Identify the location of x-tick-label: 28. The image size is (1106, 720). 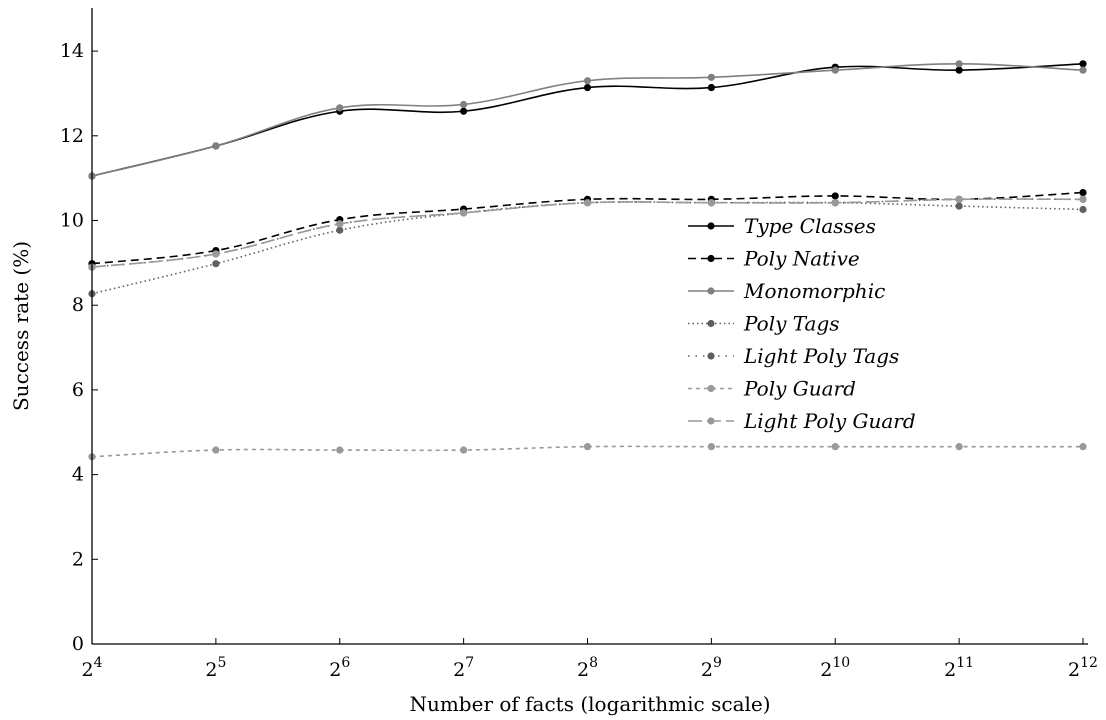
(587, 668).